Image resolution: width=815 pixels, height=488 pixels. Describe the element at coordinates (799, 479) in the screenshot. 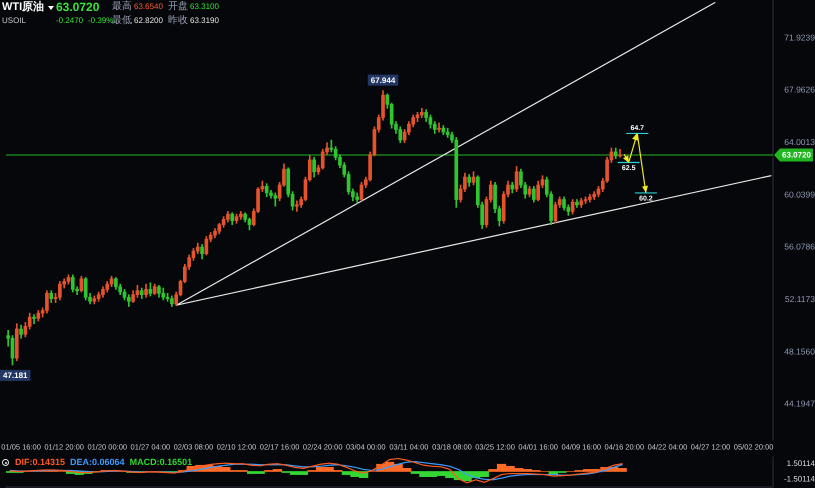

I see `y-tick-label: -1.50114` at that location.